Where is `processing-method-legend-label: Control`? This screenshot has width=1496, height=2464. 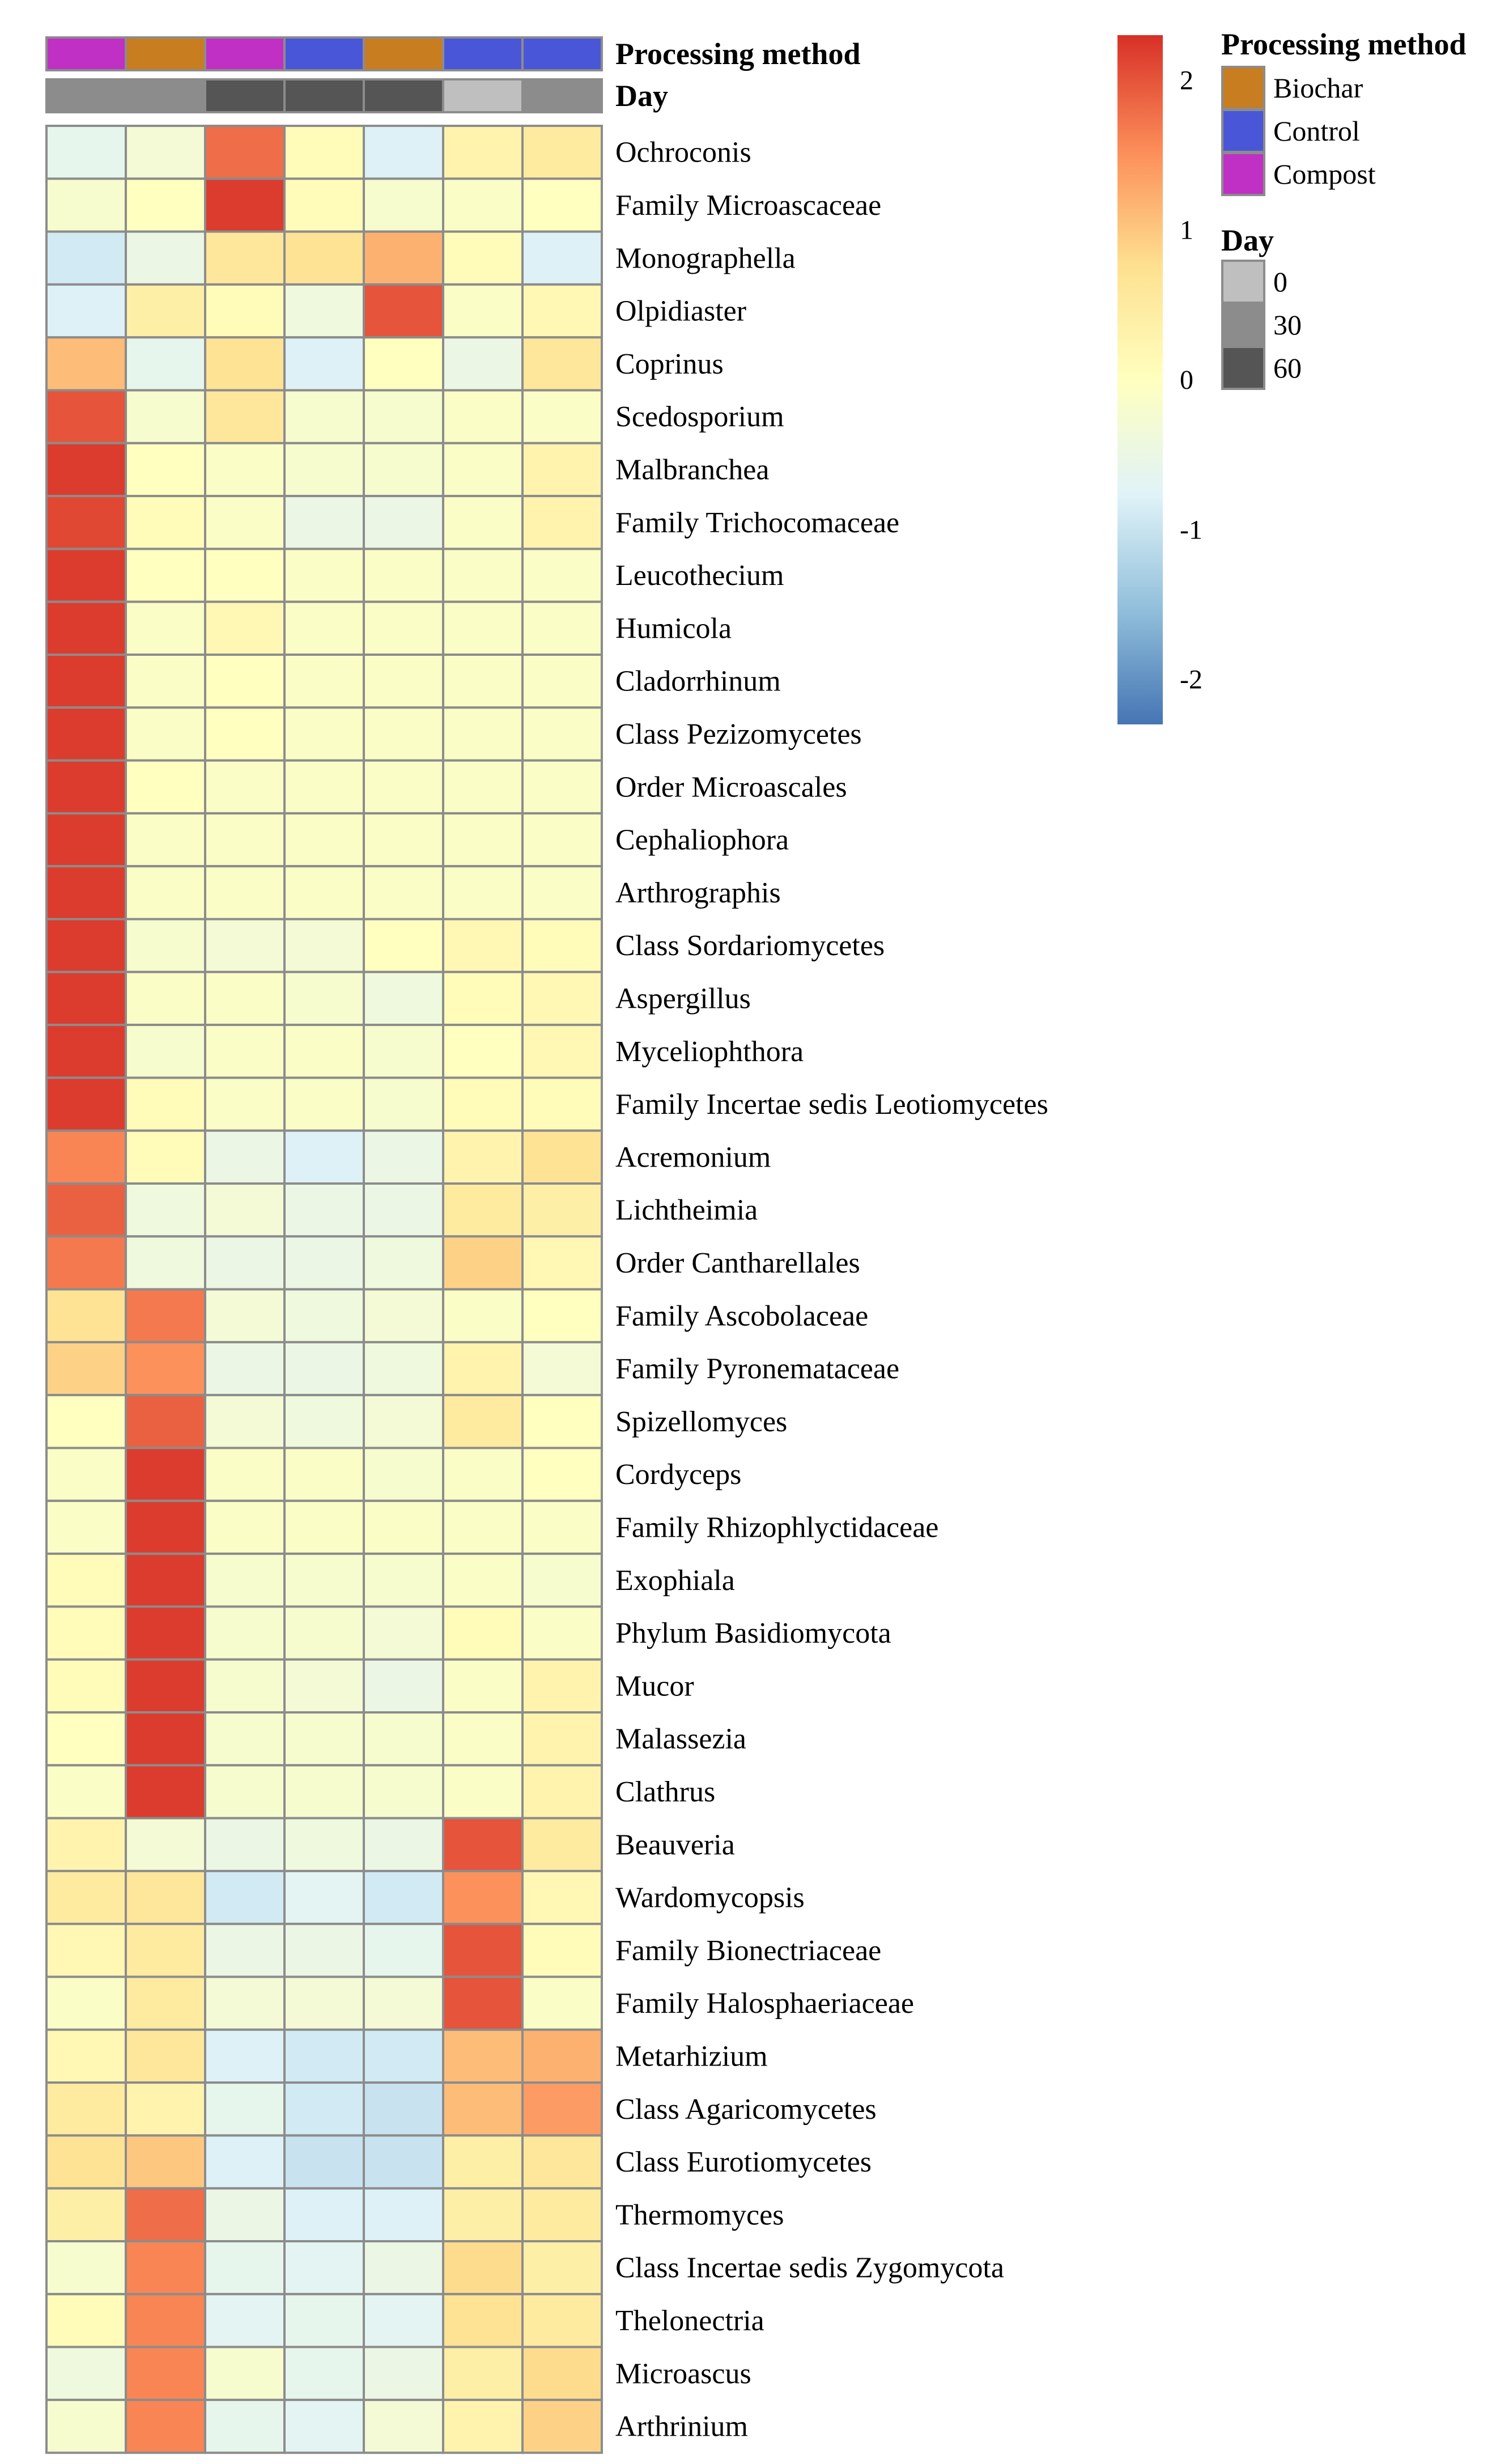 processing-method-legend-label: Control is located at coordinates (1316, 131).